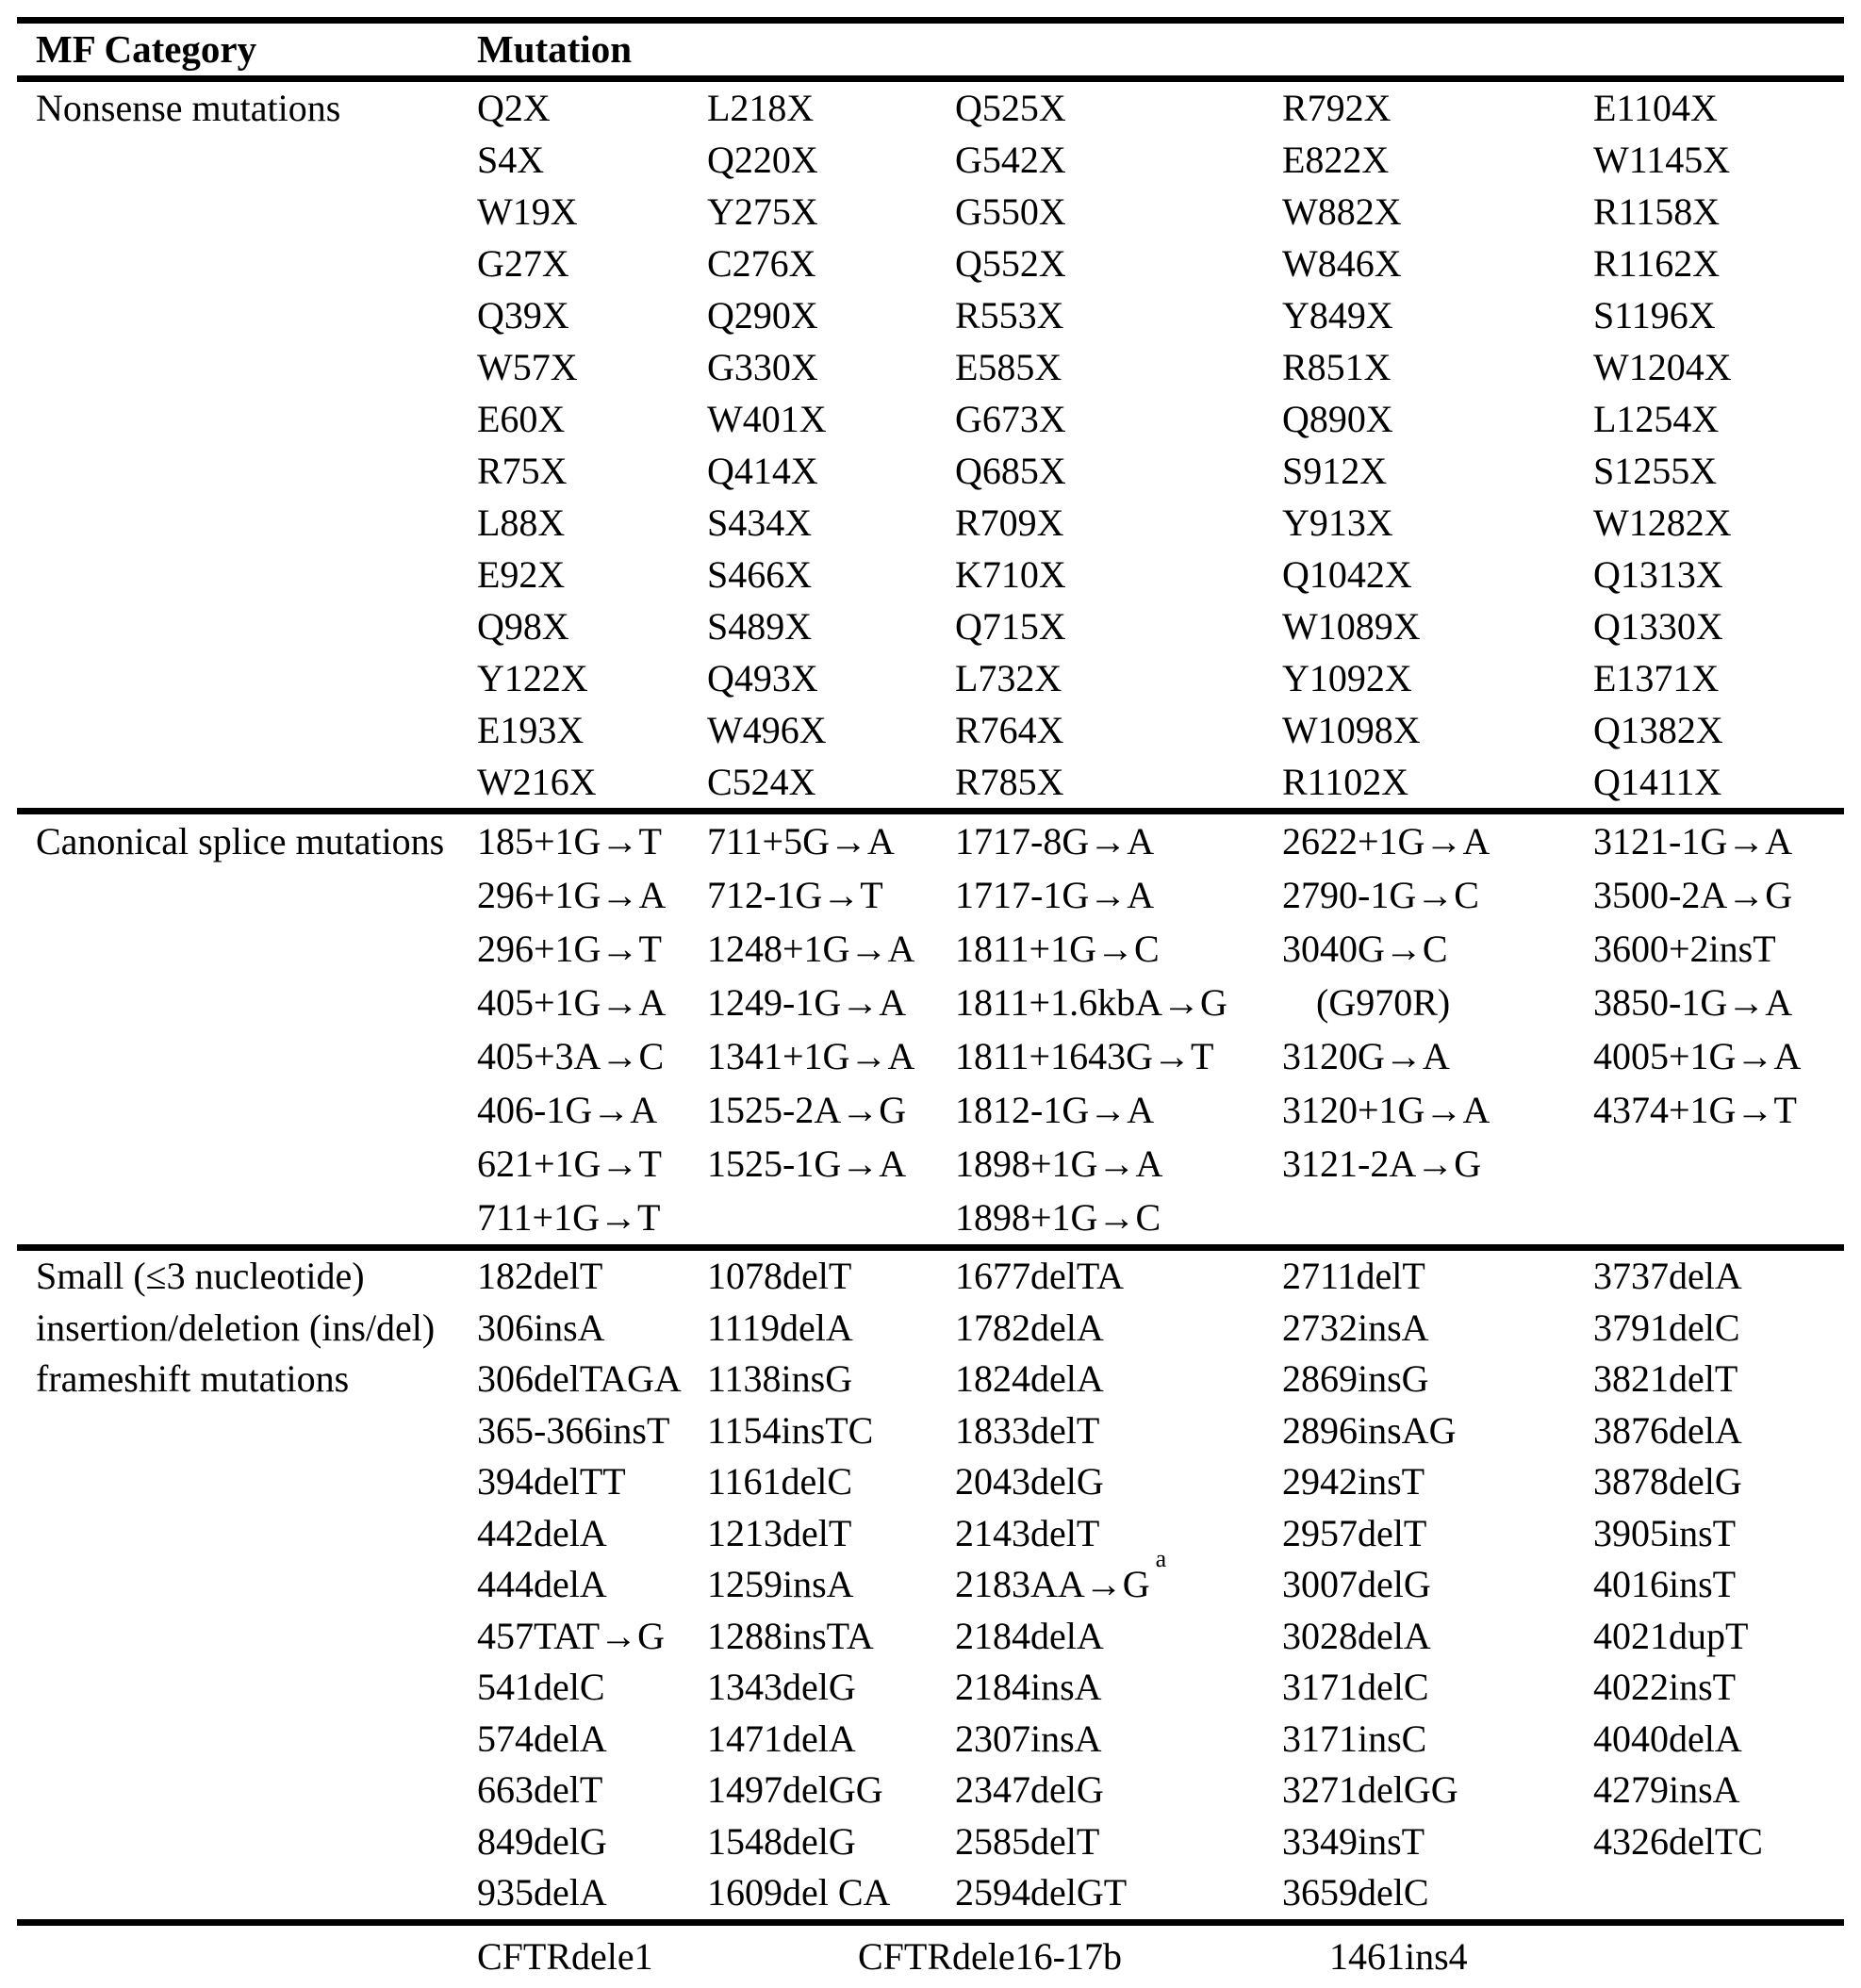 Image resolution: width=1861 pixels, height=1988 pixels. I want to click on mutation-cell: Y122X, so click(532, 678).